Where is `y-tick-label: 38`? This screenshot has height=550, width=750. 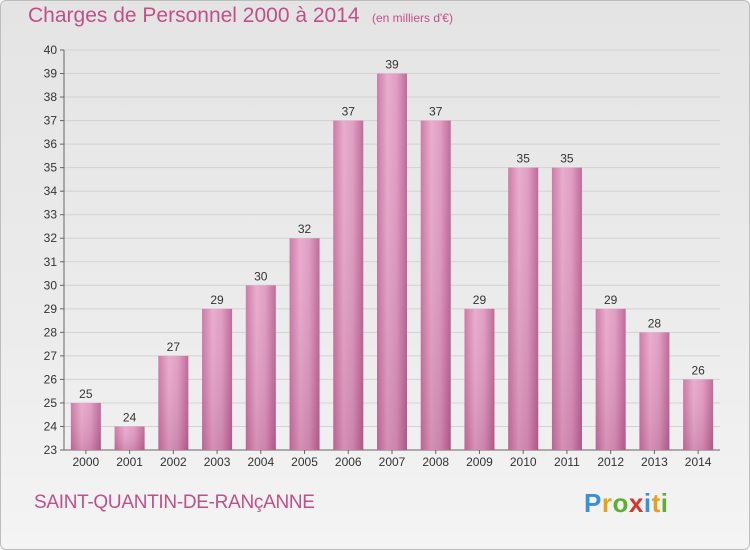
y-tick-label: 38 is located at coordinates (51, 97).